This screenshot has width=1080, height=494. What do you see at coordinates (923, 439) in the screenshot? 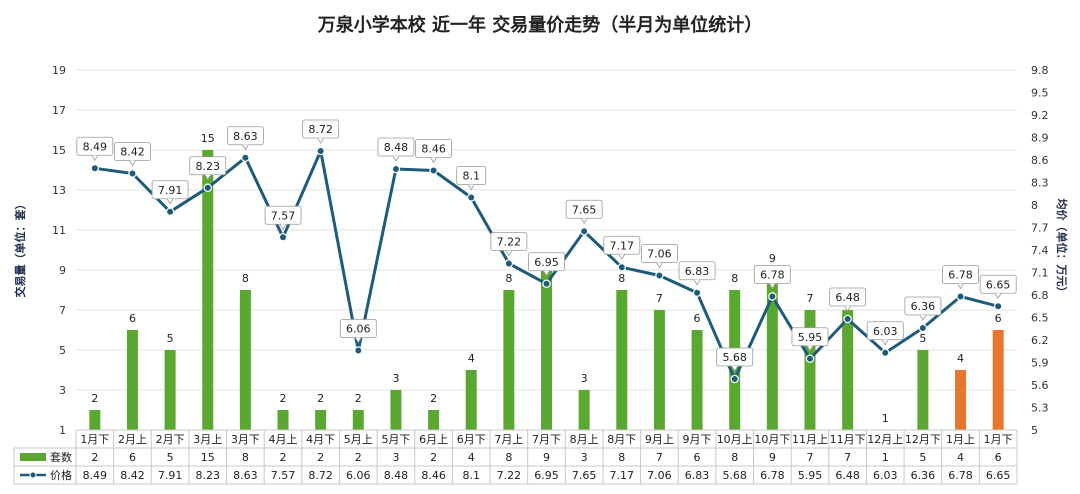
I see `category-label: 12月下` at bounding box center [923, 439].